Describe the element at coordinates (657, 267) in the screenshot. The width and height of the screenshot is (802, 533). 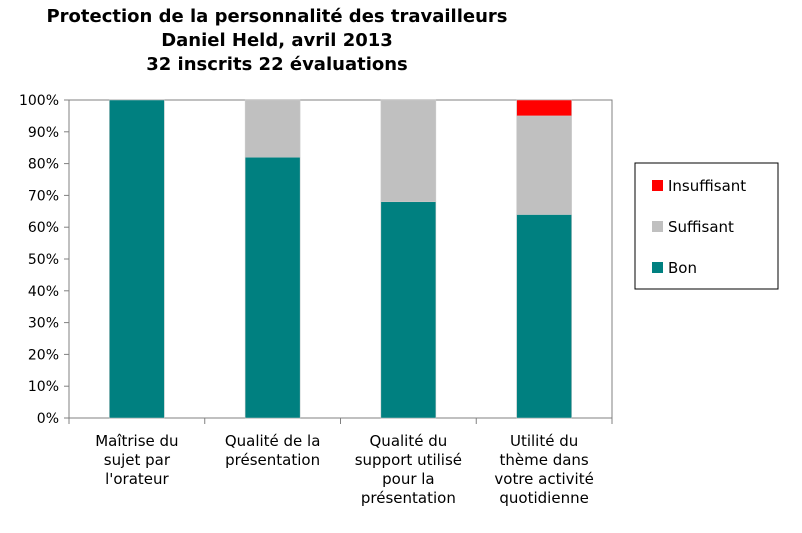
I see `legend-swatch-bon` at that location.